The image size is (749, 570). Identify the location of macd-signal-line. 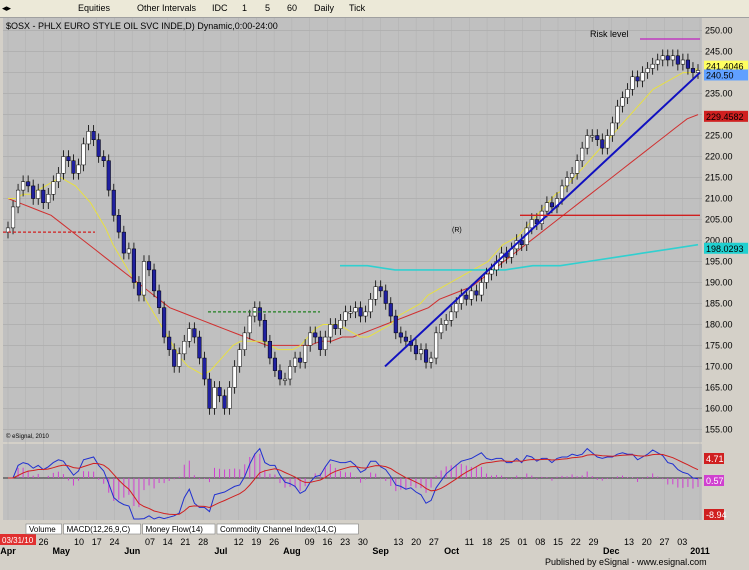
(353, 484).